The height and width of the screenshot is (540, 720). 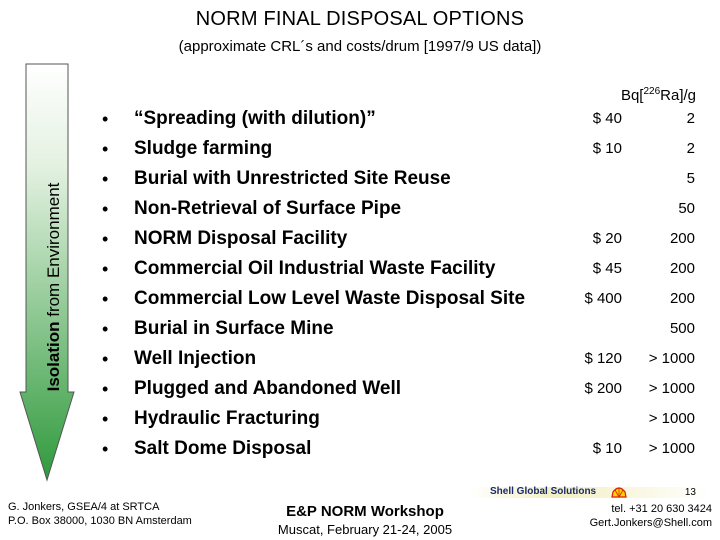 I want to click on column-header-sup: 226, so click(x=652, y=91).